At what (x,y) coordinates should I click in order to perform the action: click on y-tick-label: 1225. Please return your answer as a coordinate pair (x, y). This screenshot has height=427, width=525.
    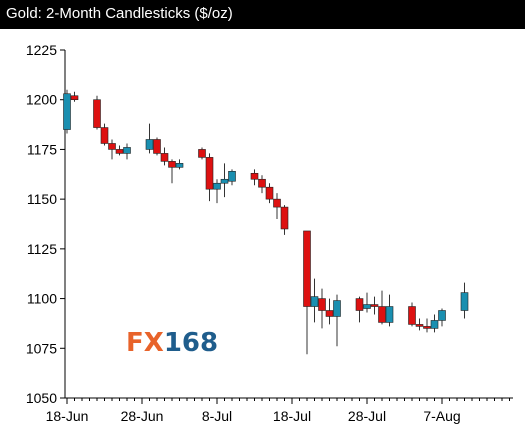
    Looking at the image, I should click on (41, 50).